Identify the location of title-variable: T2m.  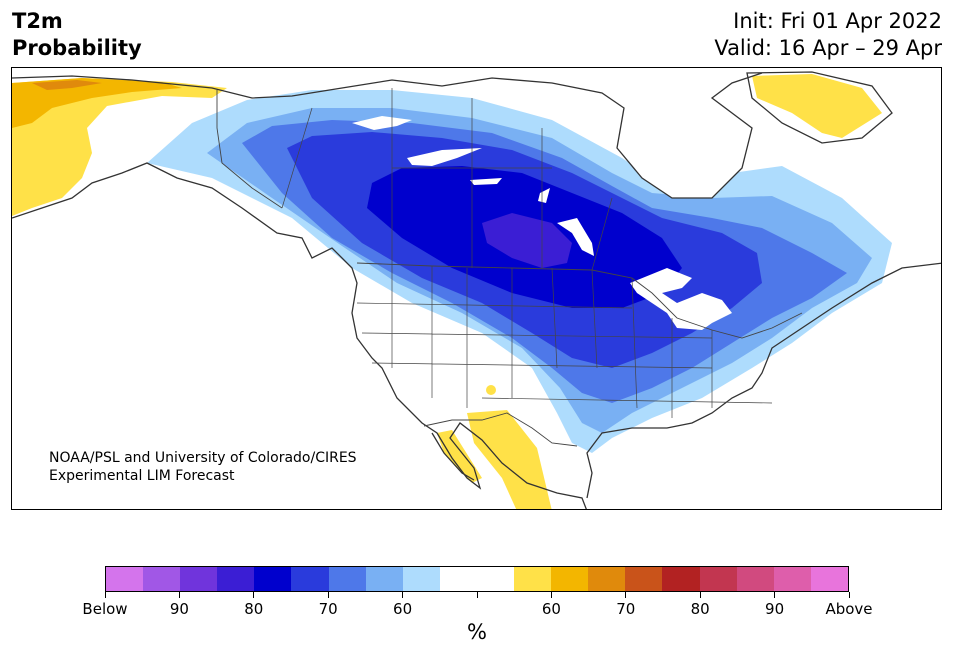
(37, 21).